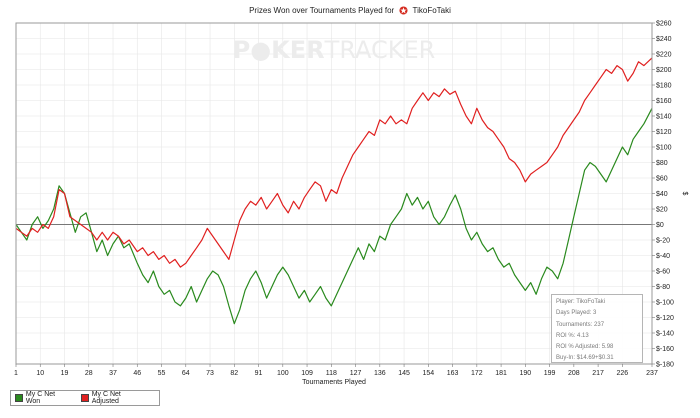  I want to click on watermark-logo: P●KERTRACKER, so click(334, 50).